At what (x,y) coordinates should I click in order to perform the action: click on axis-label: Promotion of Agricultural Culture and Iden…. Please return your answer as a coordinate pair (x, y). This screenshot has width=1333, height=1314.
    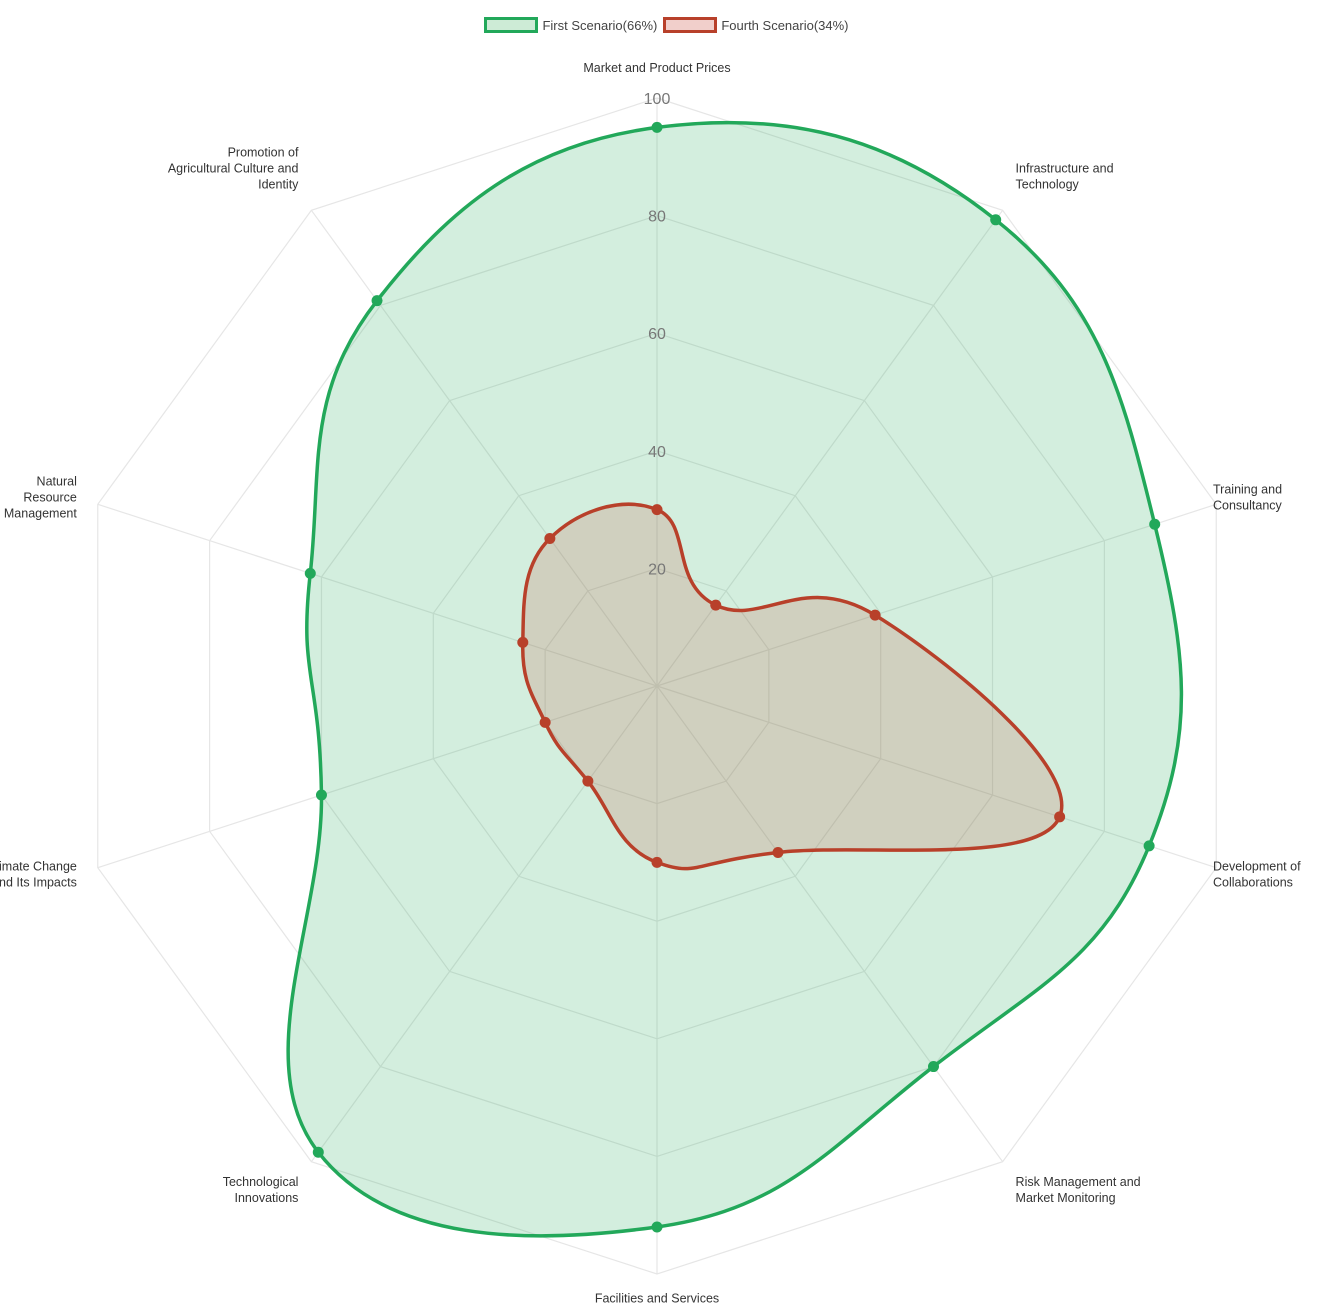
    Looking at the image, I should click on (233, 168).